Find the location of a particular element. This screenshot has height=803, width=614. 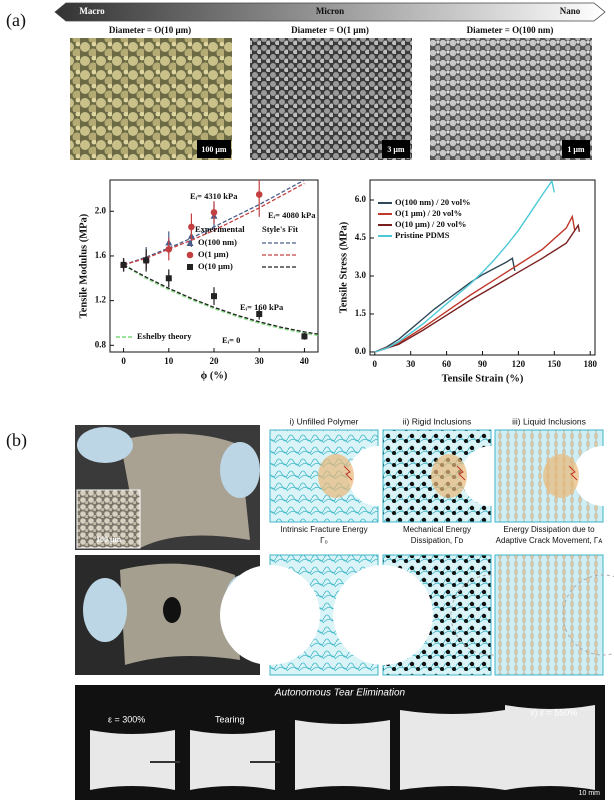

legend-label: Eshelby theory is located at coordinates (164, 336).